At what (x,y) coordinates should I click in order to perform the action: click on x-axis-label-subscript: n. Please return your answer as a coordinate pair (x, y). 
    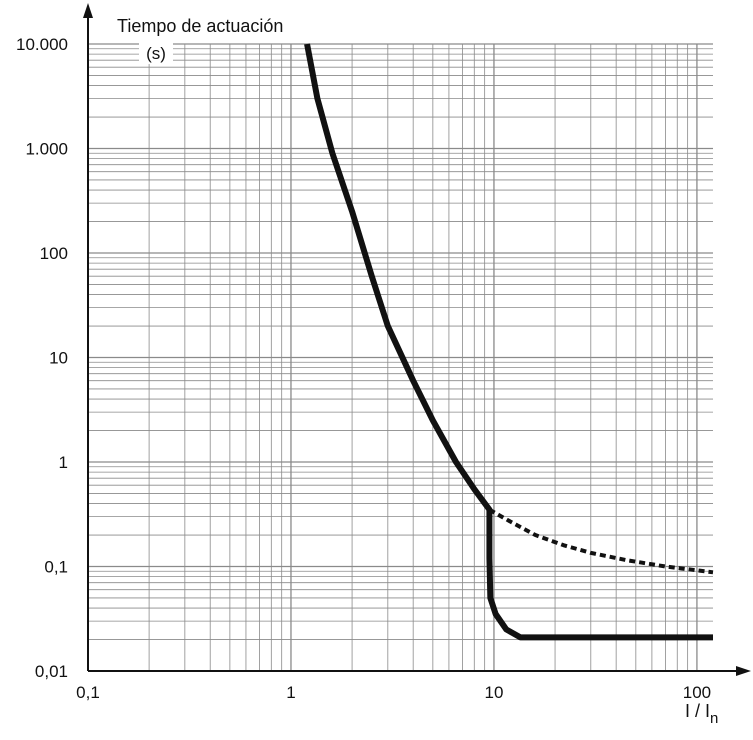
    Looking at the image, I should click on (714, 718).